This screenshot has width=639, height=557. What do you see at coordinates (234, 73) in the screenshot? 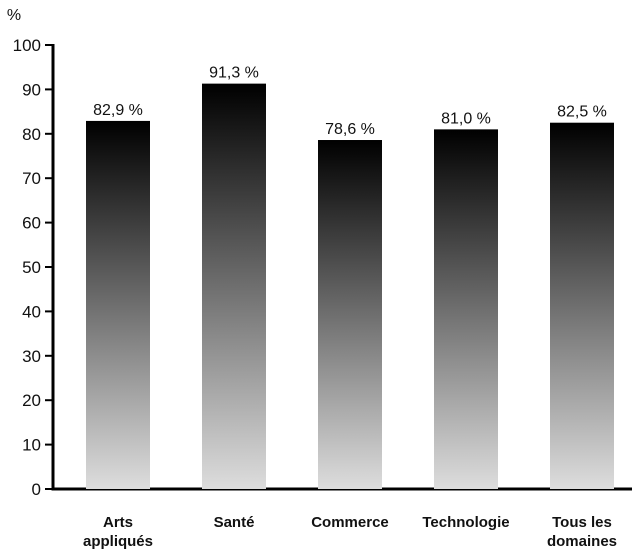
I see `data-label: 91,3 %` at bounding box center [234, 73].